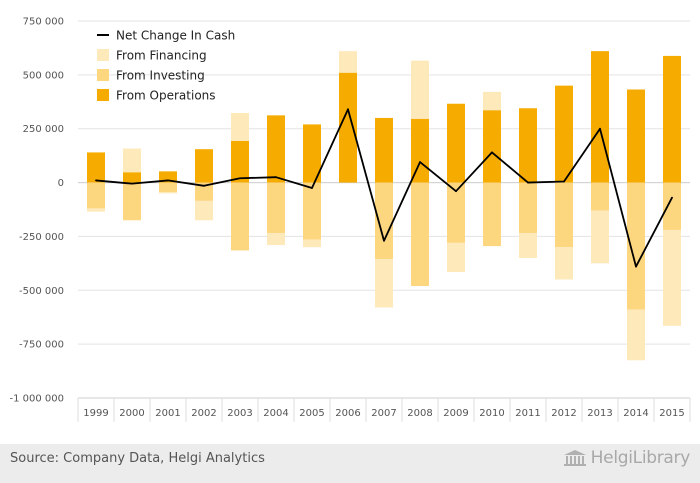 The image size is (700, 483). I want to click on brand-logo: HelgiLibrary, so click(626, 458).